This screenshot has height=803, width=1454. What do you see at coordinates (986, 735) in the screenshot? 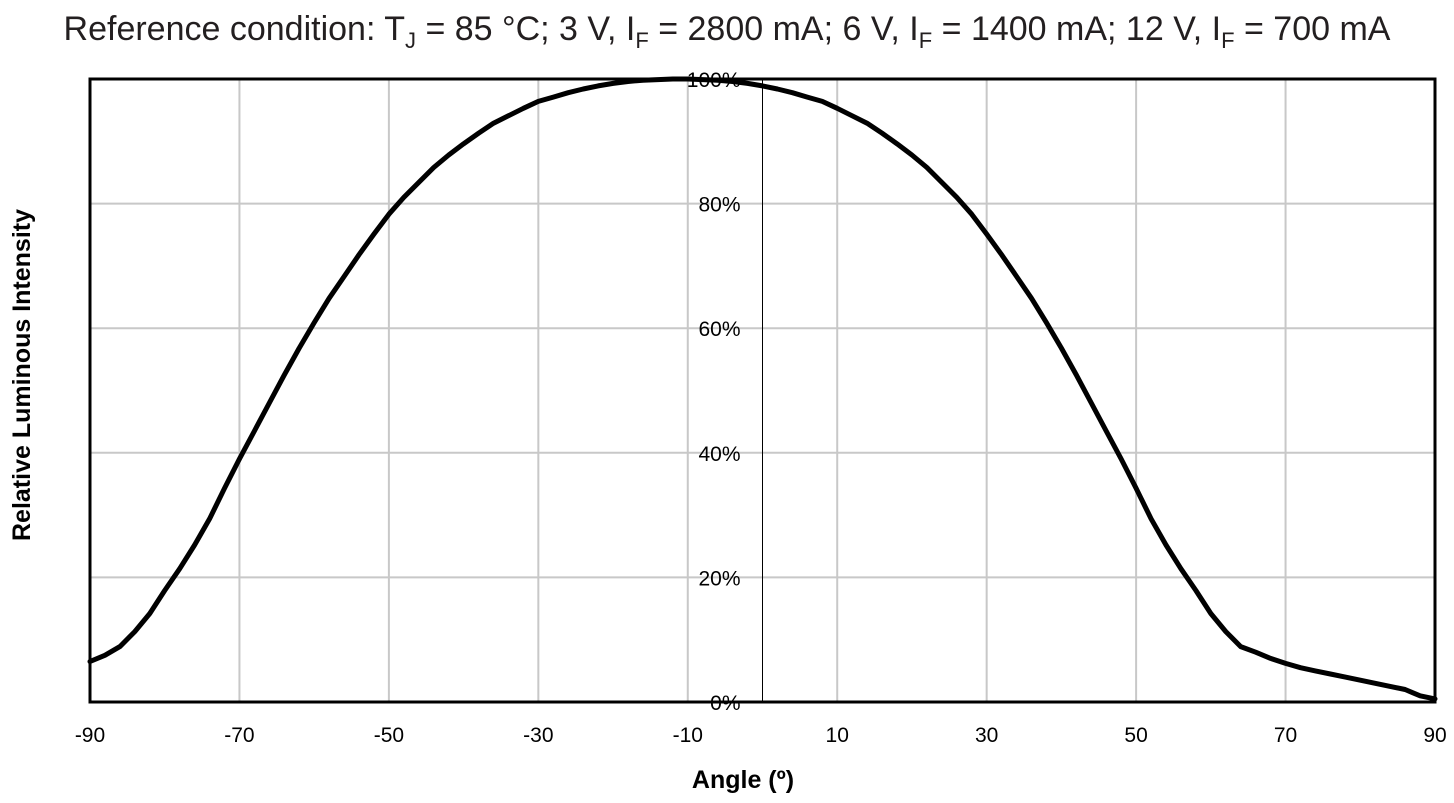
I see `x-tick-label-6: 30` at bounding box center [986, 735].